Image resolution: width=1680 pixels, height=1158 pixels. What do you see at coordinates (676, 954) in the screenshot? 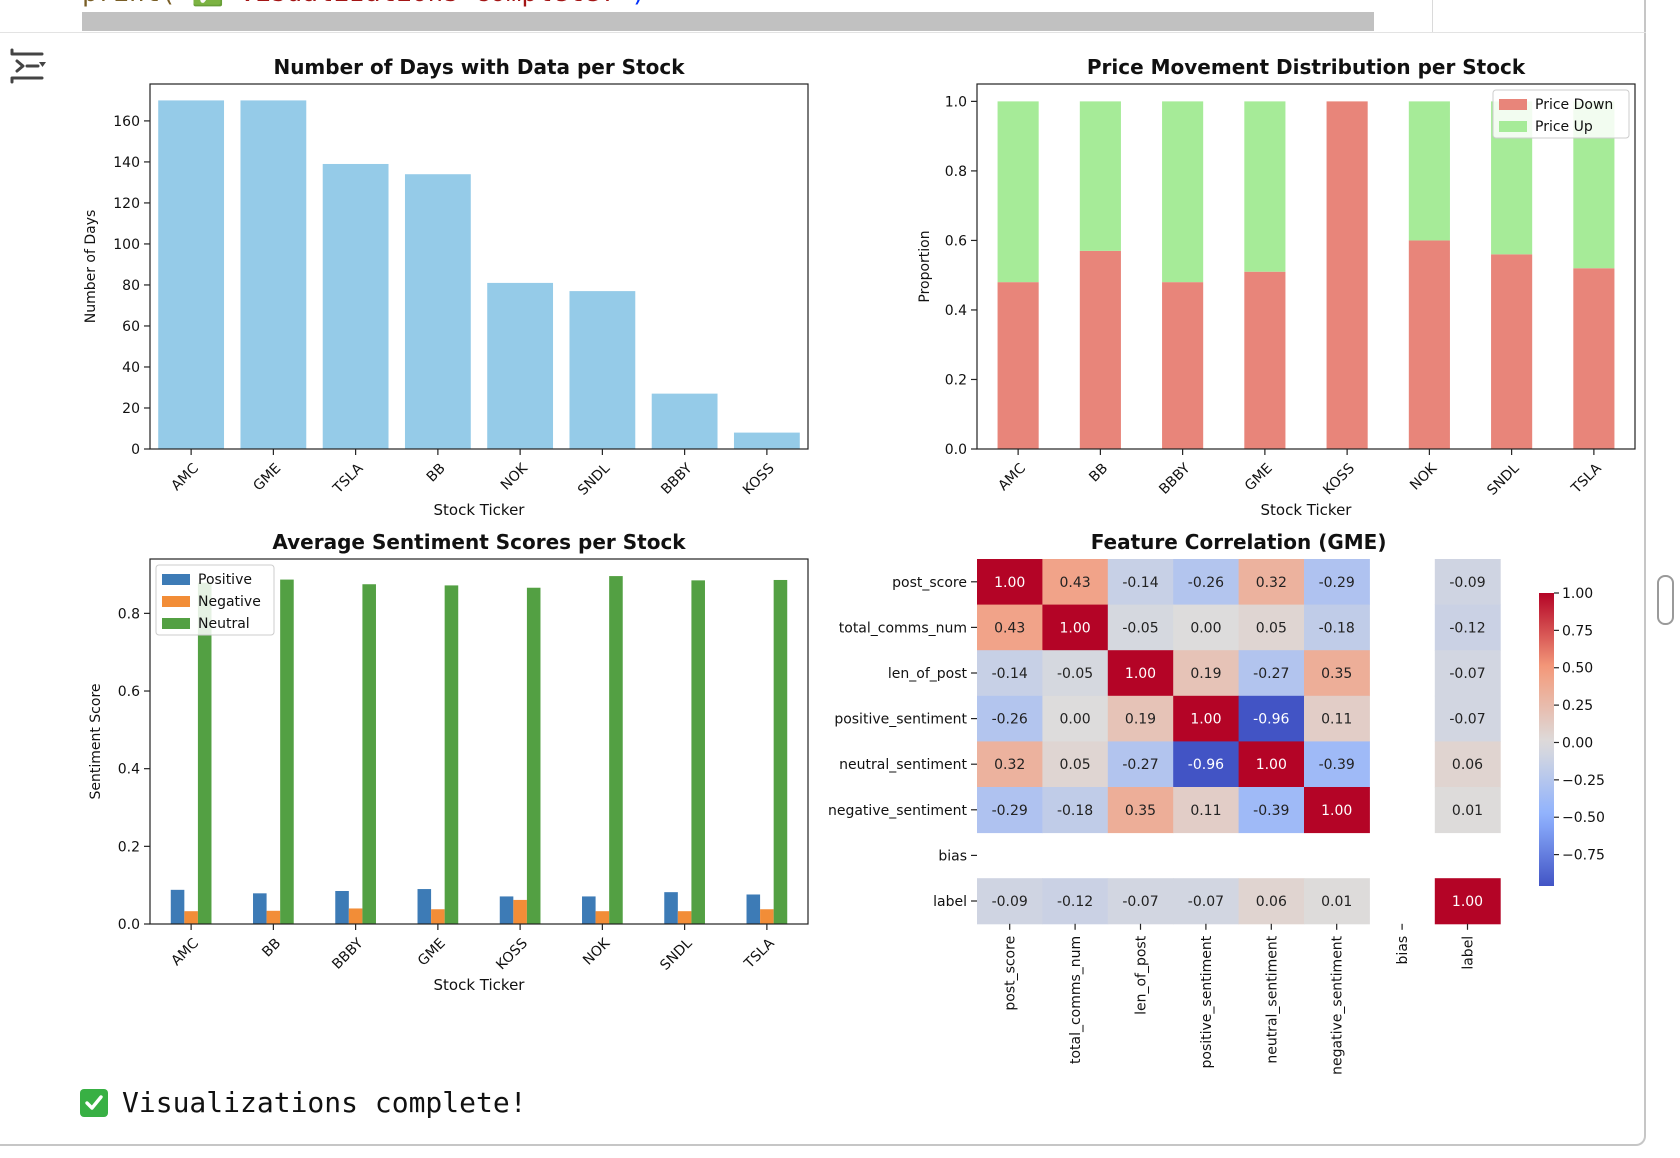
I see `sentiment-xtick-label: SNDL` at bounding box center [676, 954].